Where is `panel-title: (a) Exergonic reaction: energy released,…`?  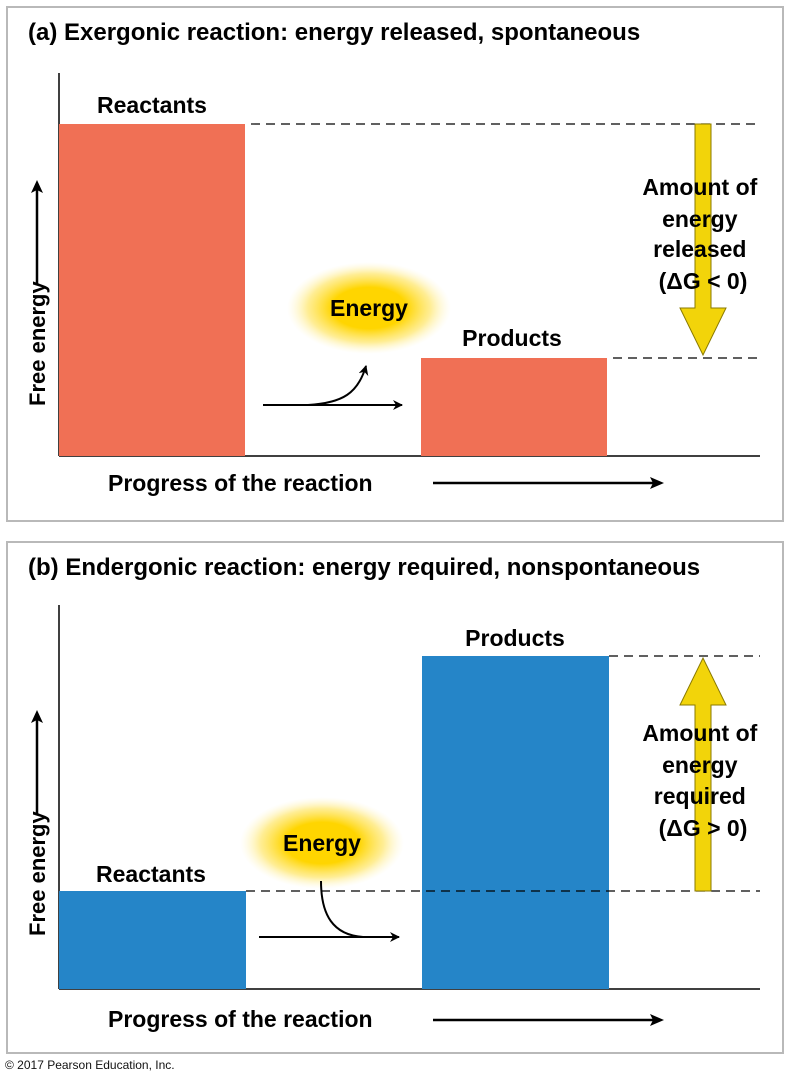 panel-title: (a) Exergonic reaction: energy released,… is located at coordinates (334, 32).